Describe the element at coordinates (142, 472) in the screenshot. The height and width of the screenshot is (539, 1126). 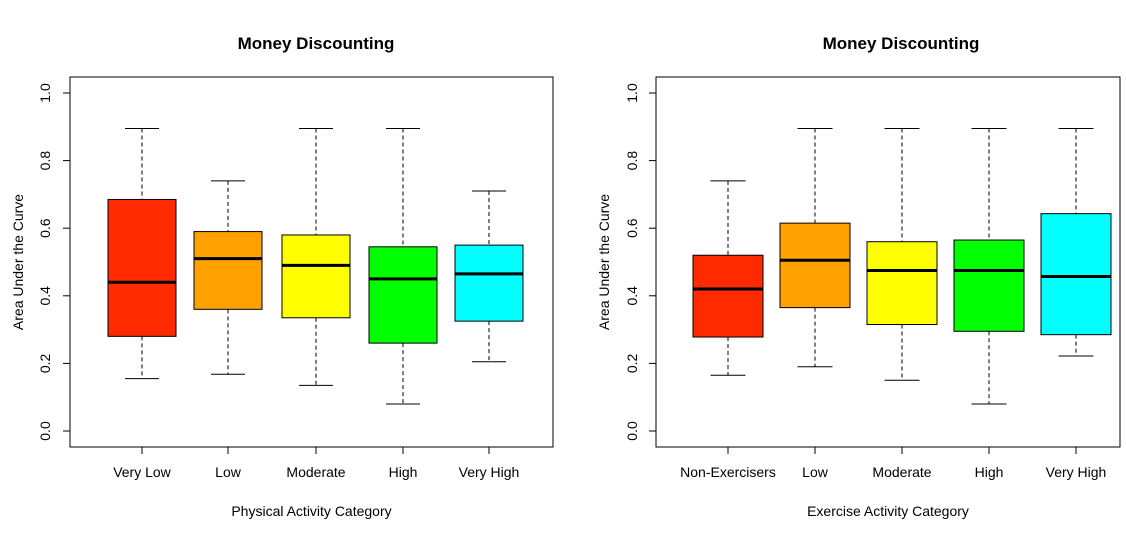
I see `x-tick-label: Very Low` at that location.